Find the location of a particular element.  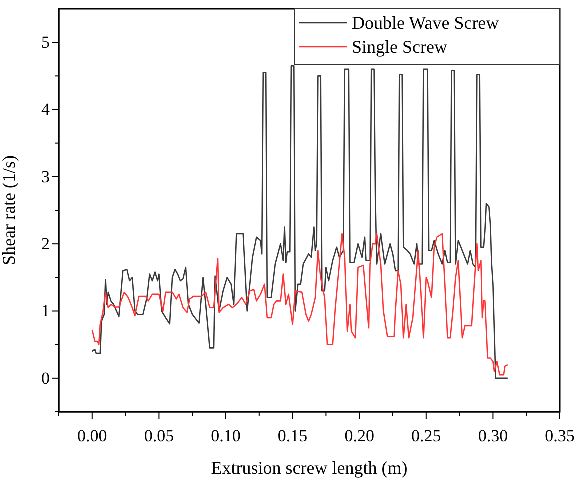

x-tick-label: 0.25 is located at coordinates (427, 436).